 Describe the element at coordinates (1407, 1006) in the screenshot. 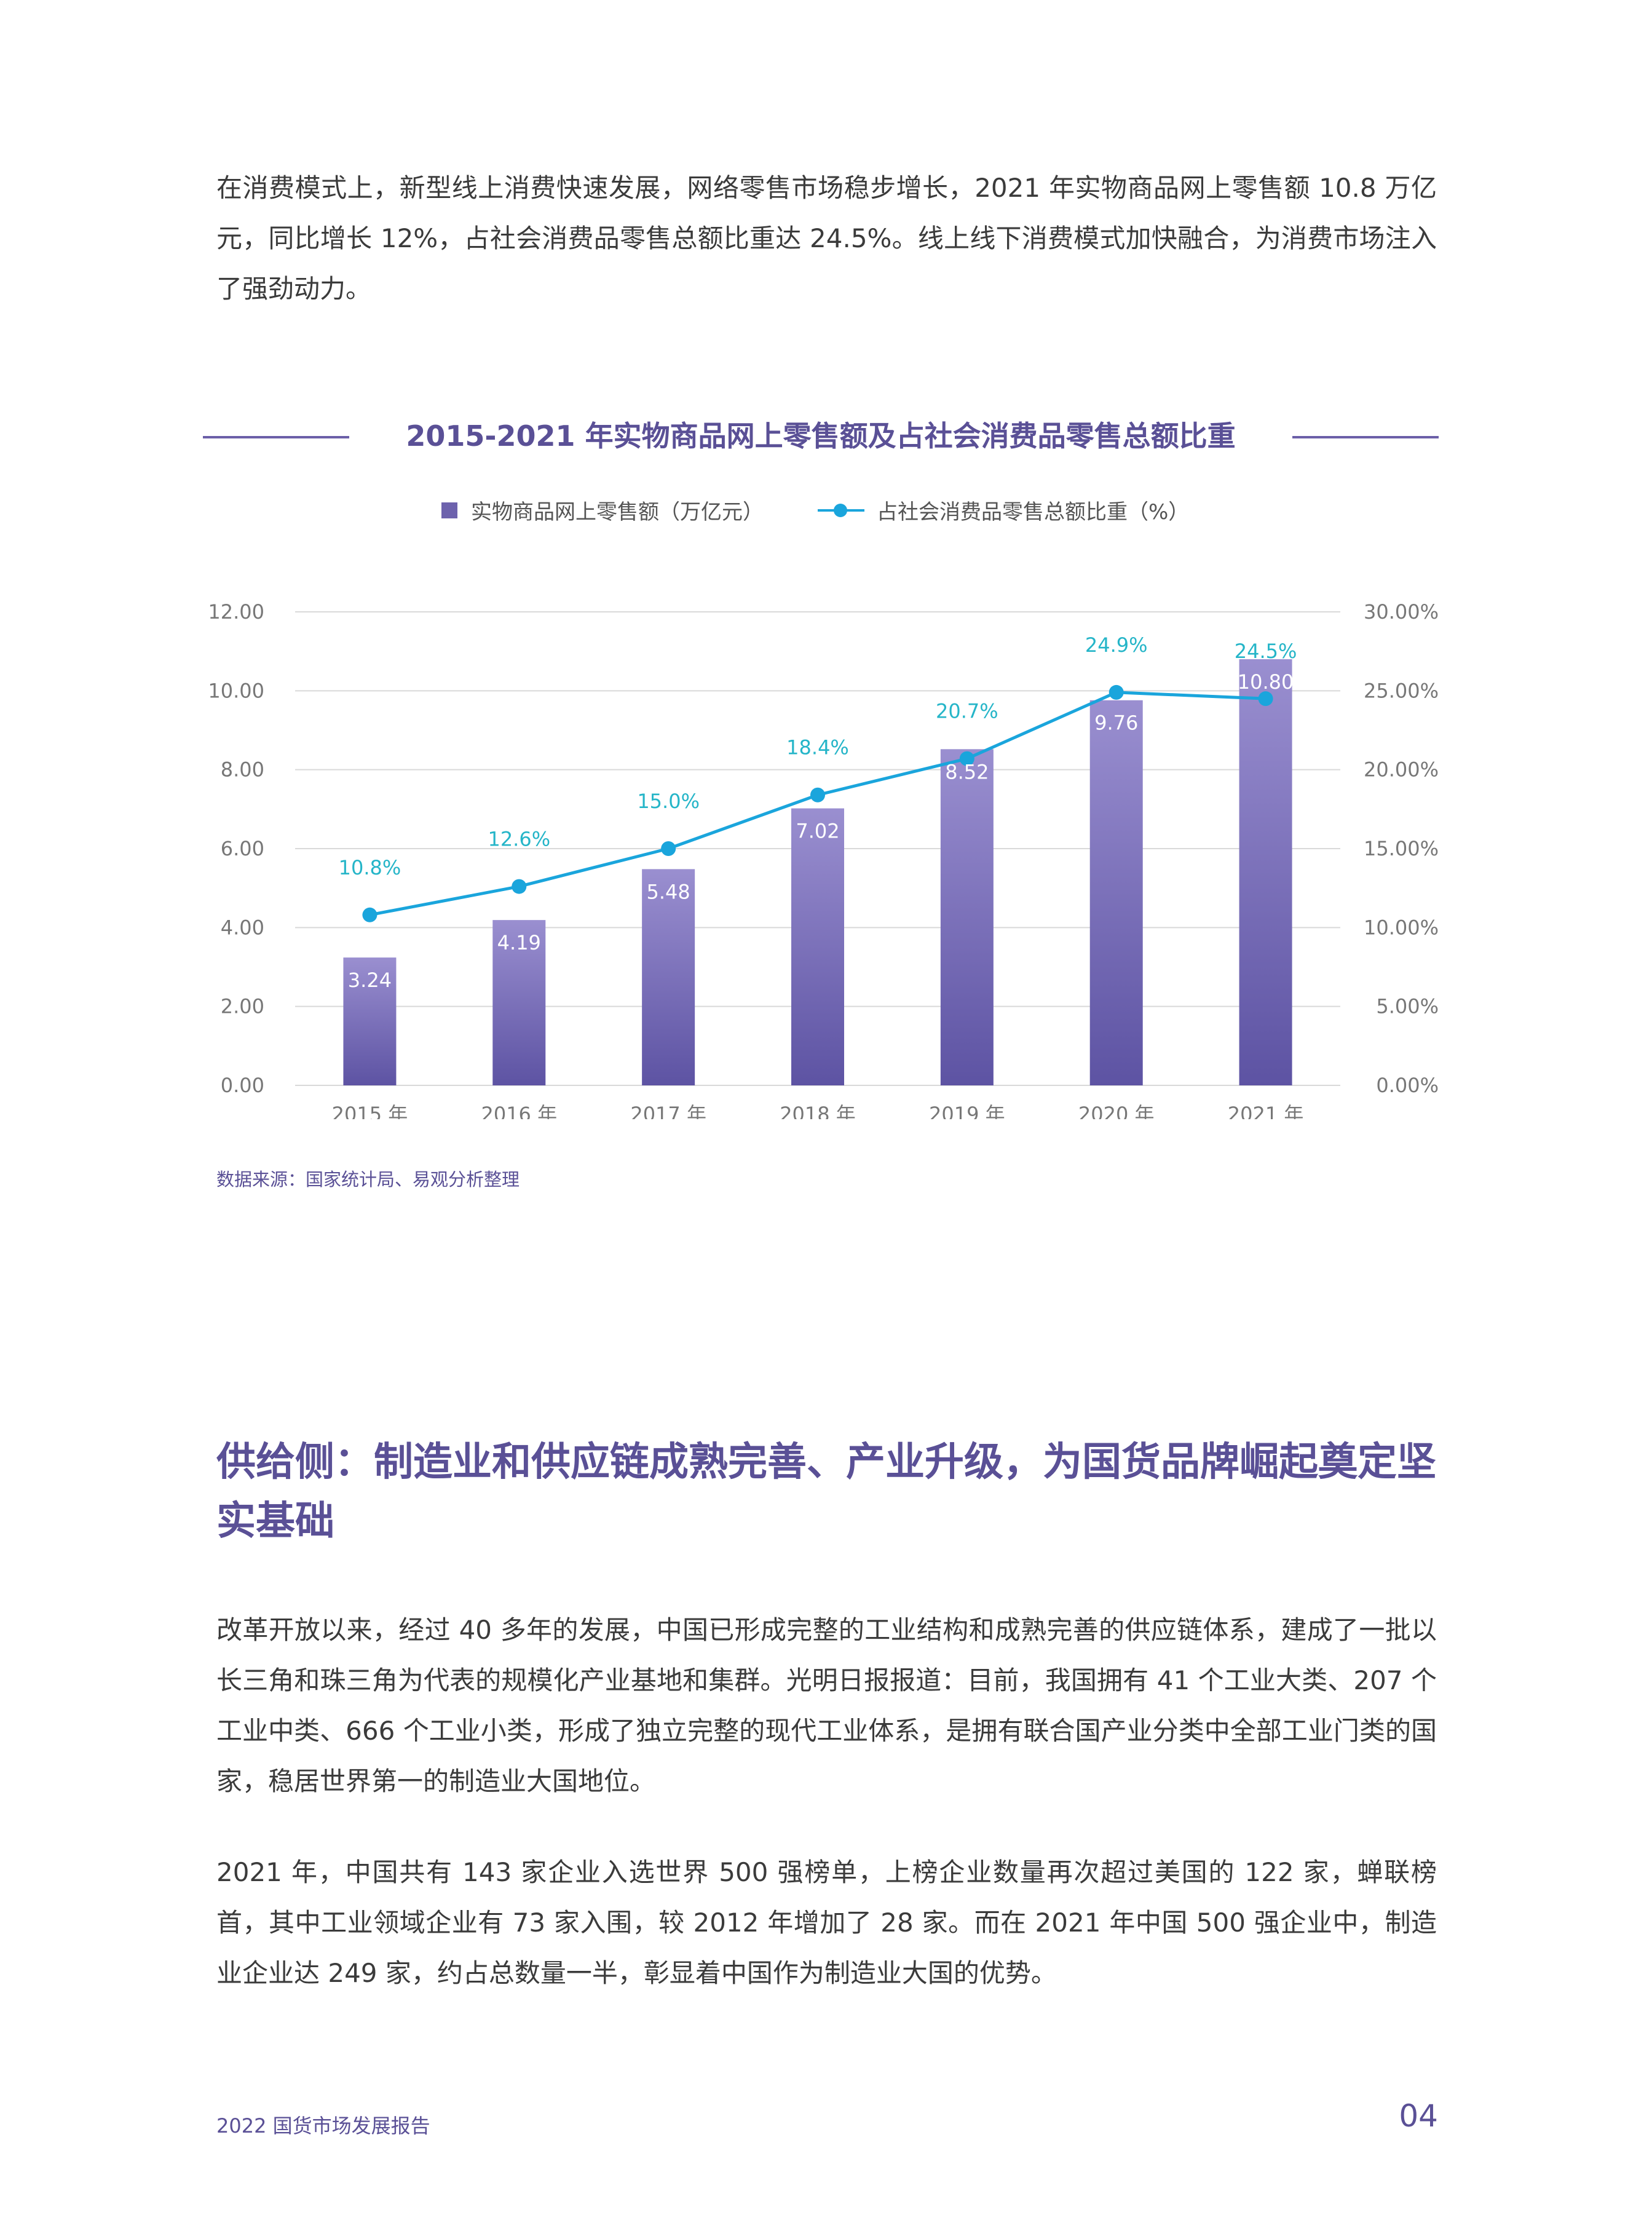

I see `y-right-tick-label: 5.00%` at that location.